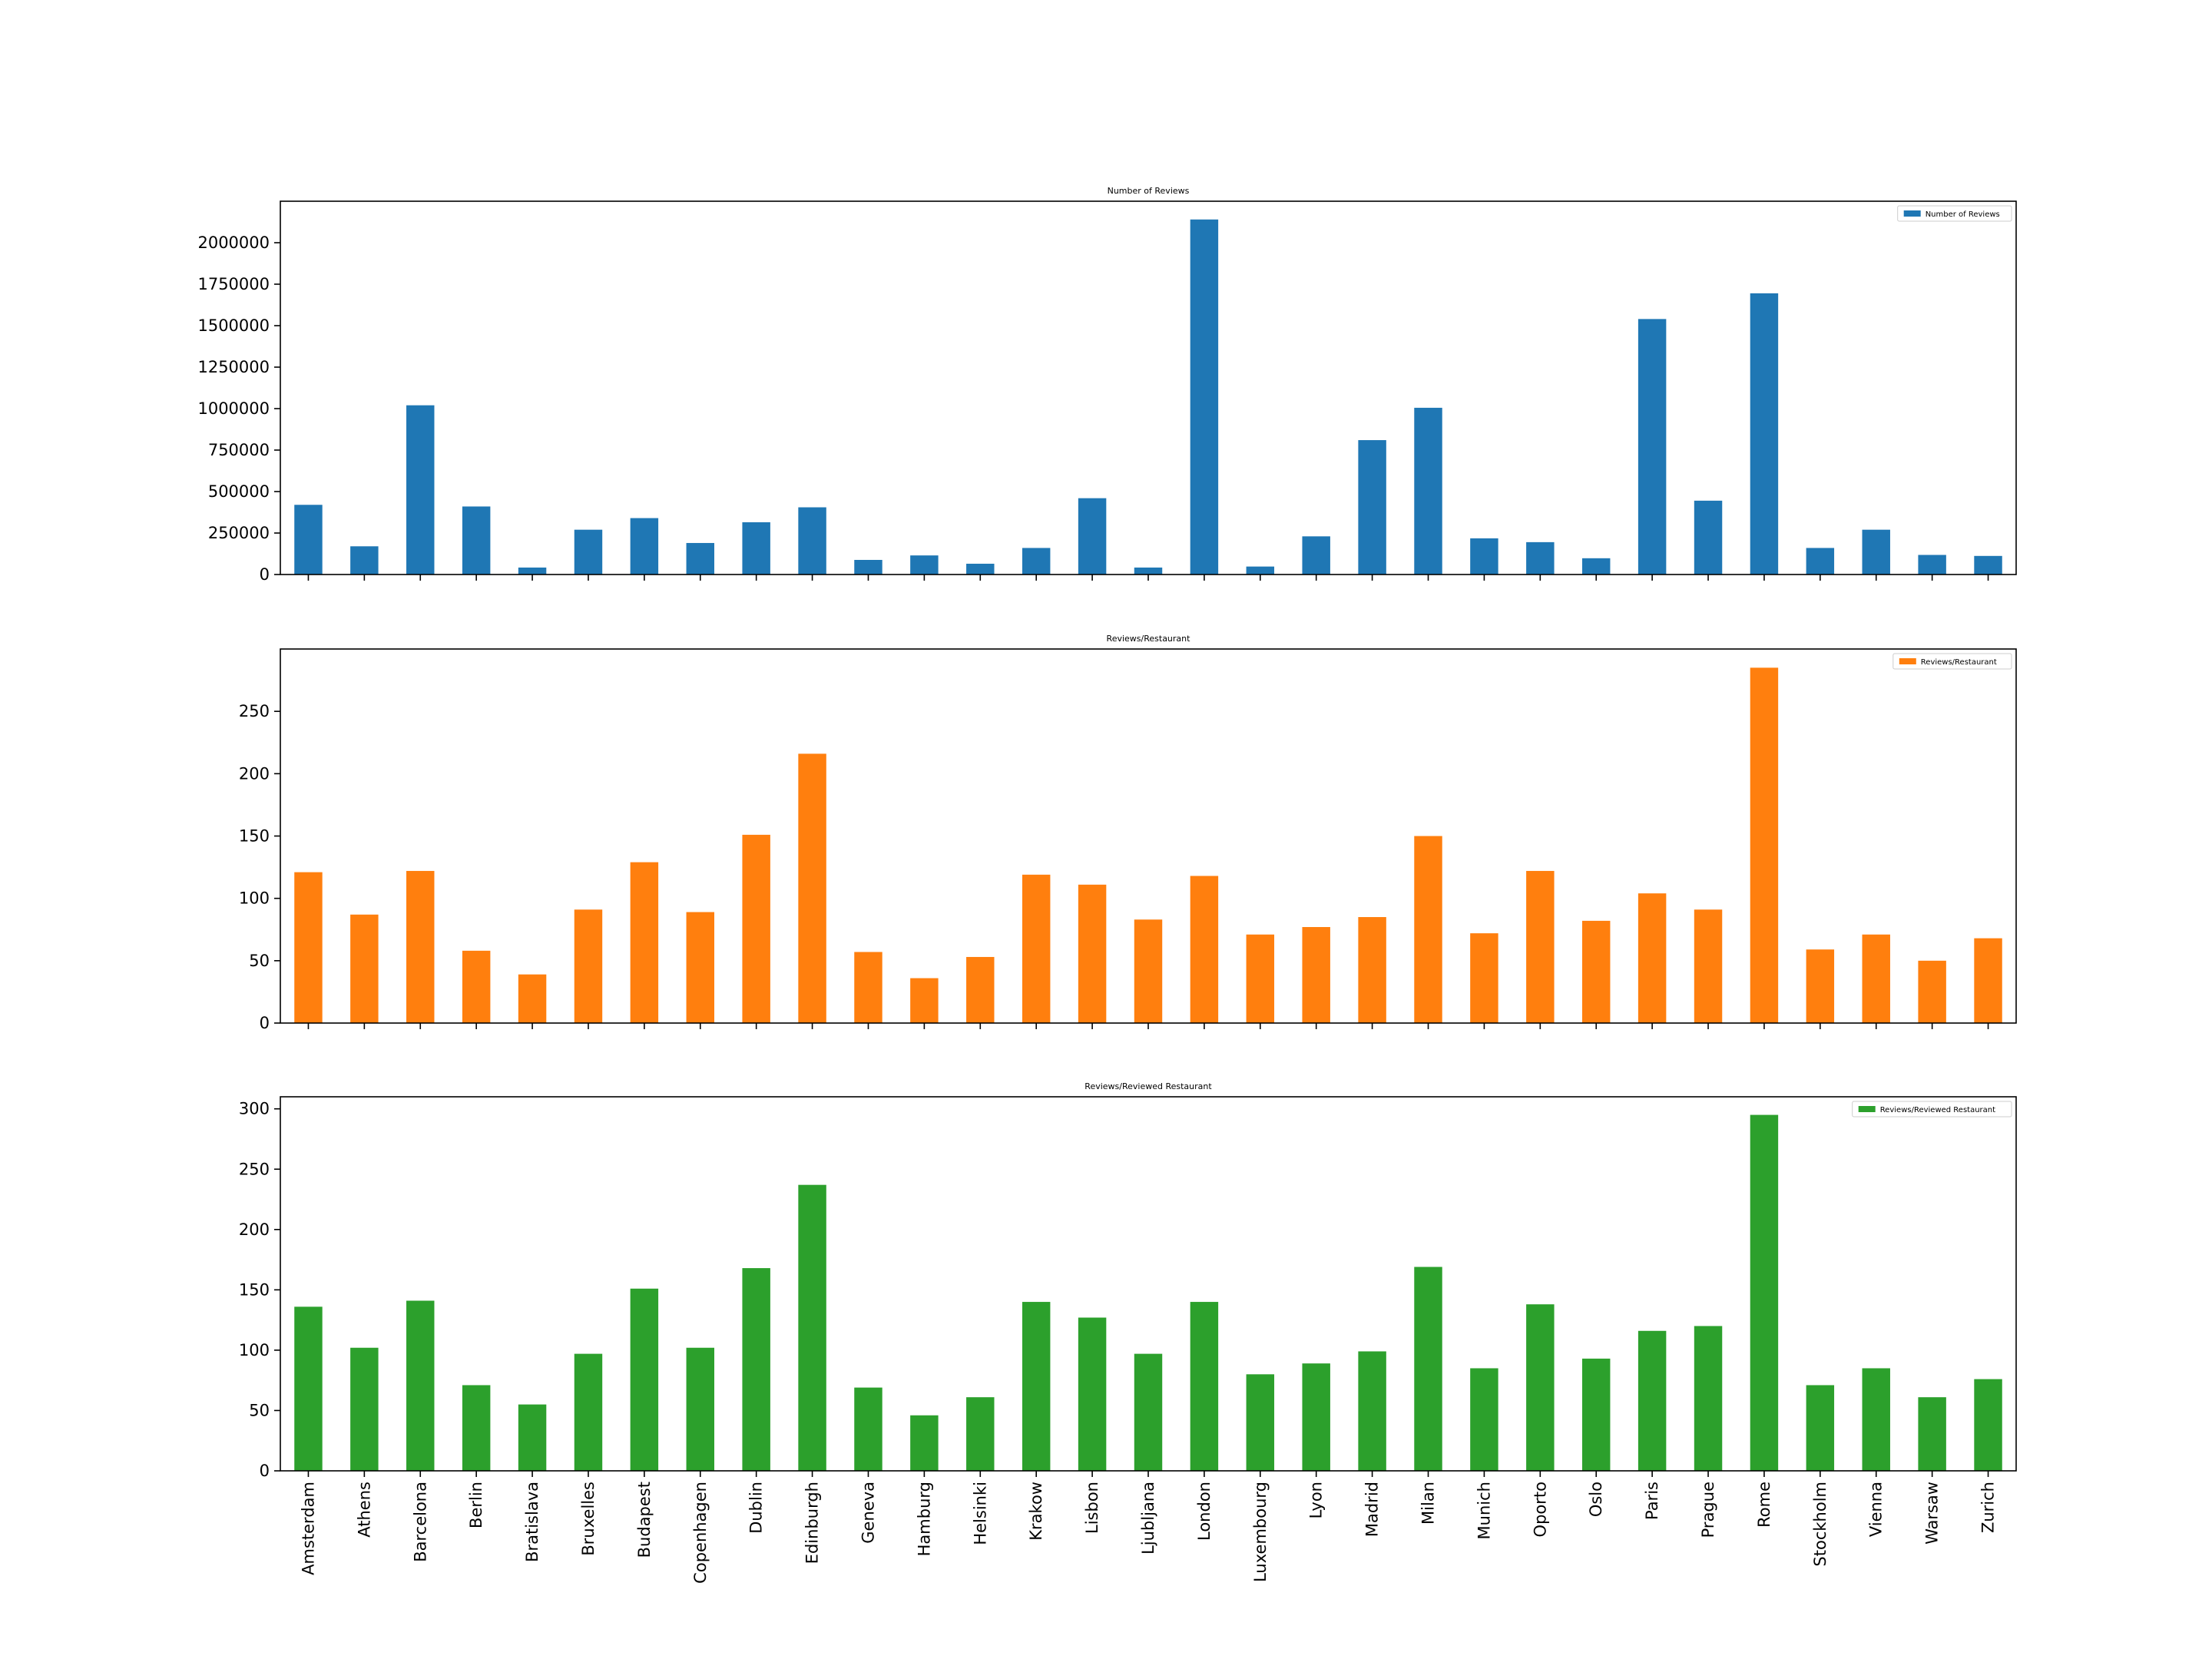  What do you see at coordinates (1932, 1514) in the screenshot?
I see `x-tick-label-warsaw: Warsaw` at bounding box center [1932, 1514].